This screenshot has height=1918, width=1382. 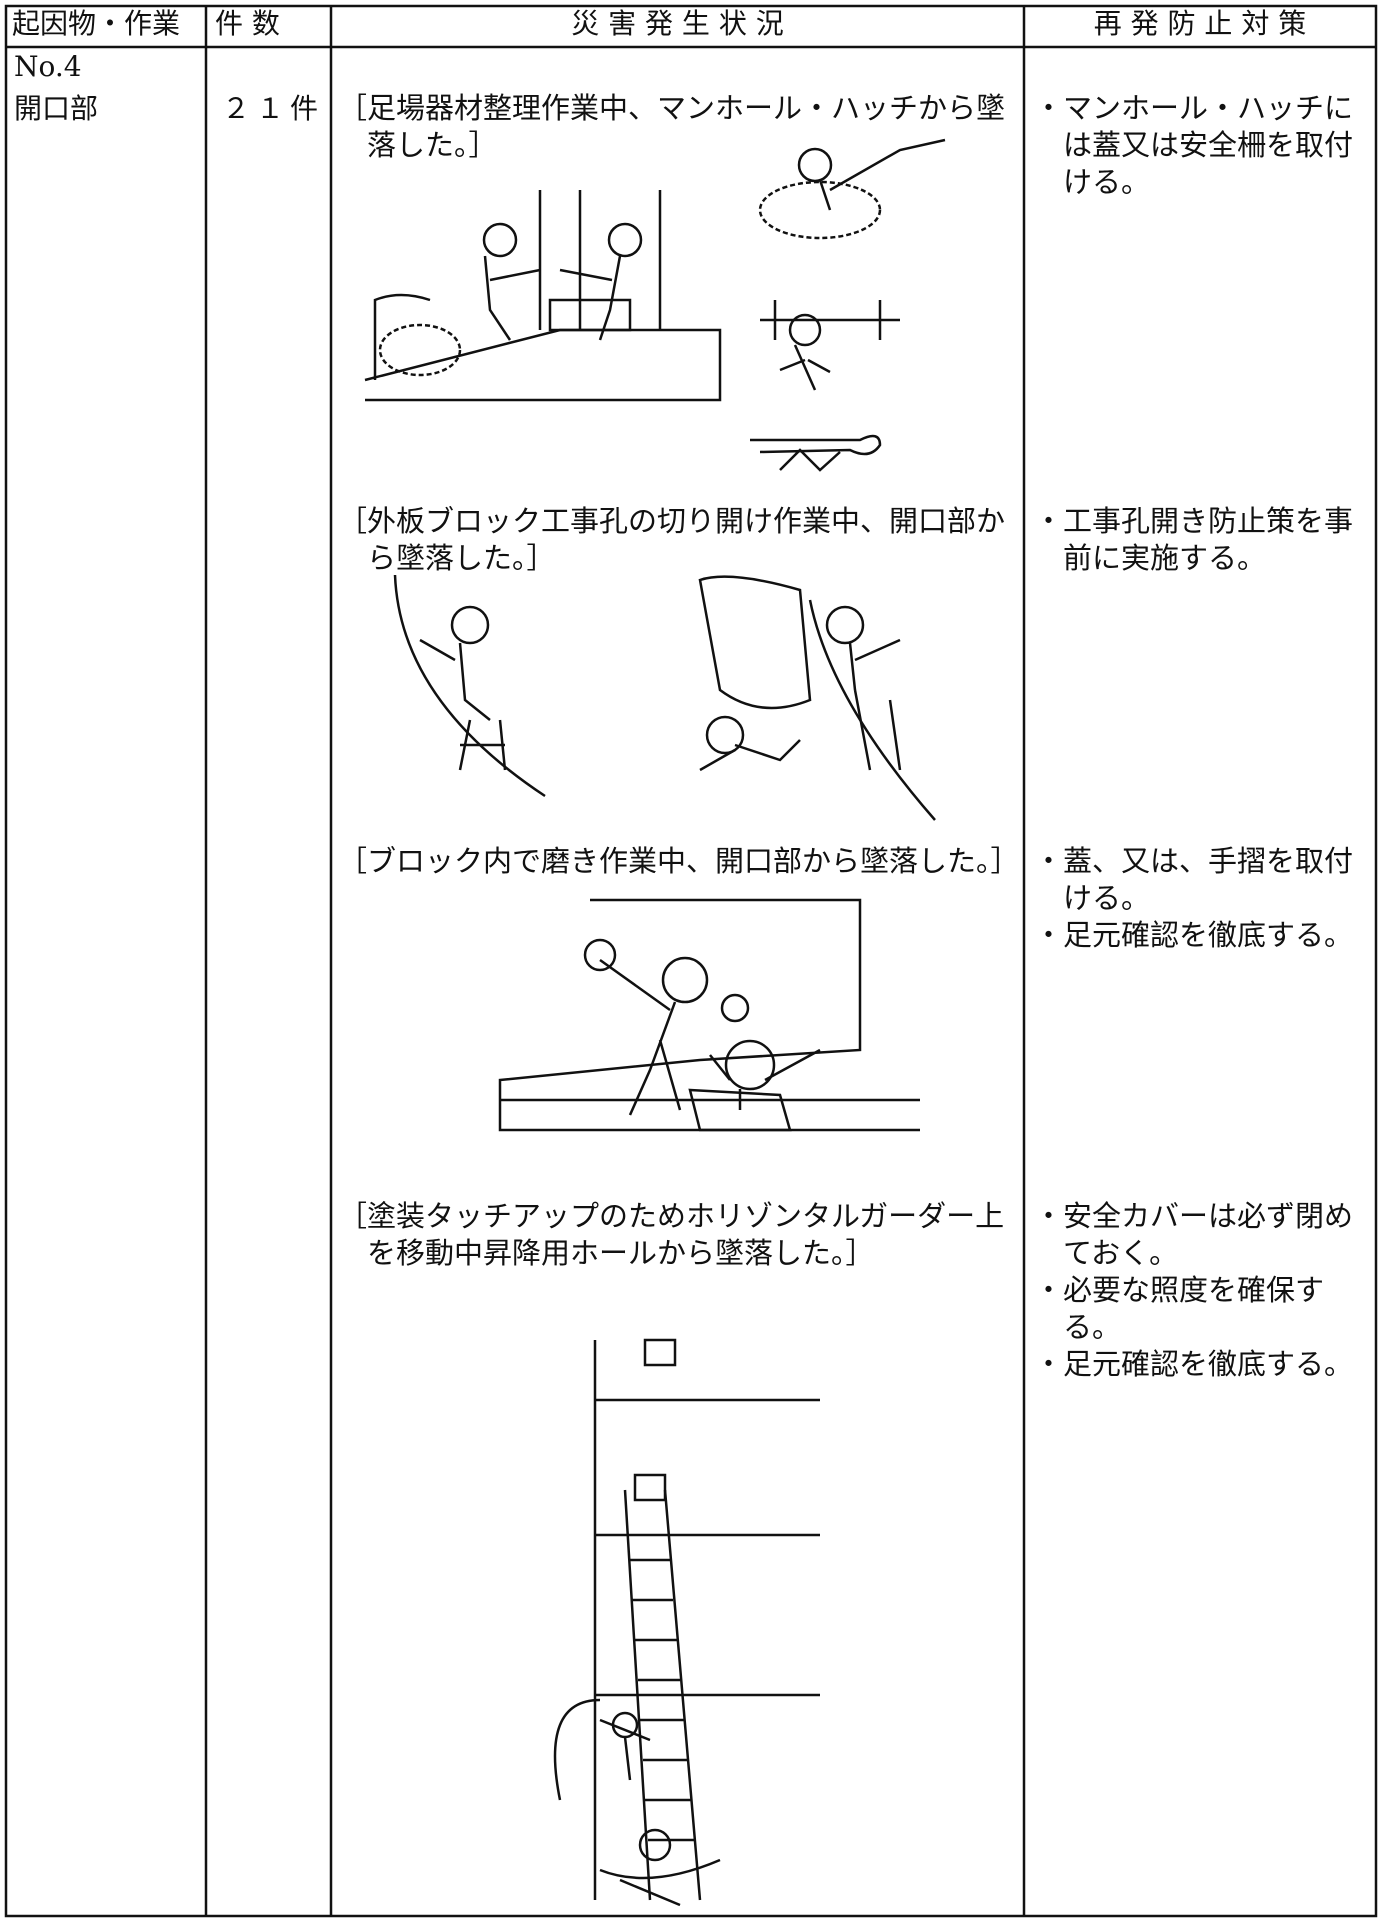 I want to click on header-cell: 件 数, so click(x=247, y=23).